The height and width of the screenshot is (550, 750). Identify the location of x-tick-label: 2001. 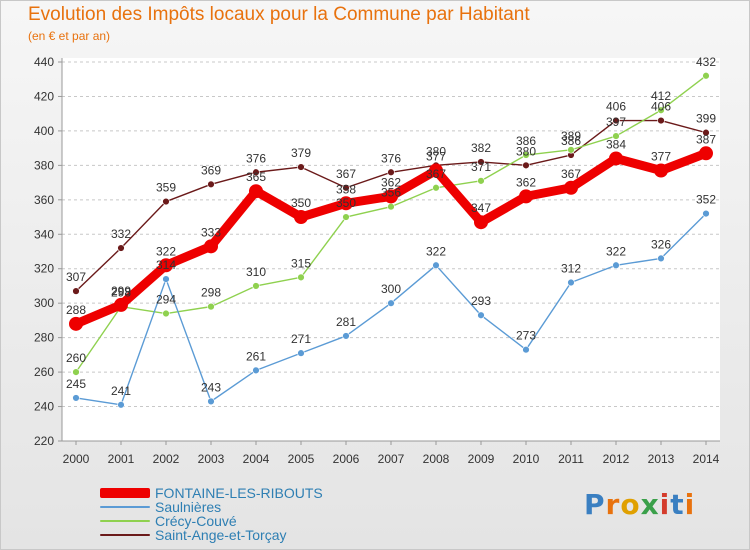
(121, 459).